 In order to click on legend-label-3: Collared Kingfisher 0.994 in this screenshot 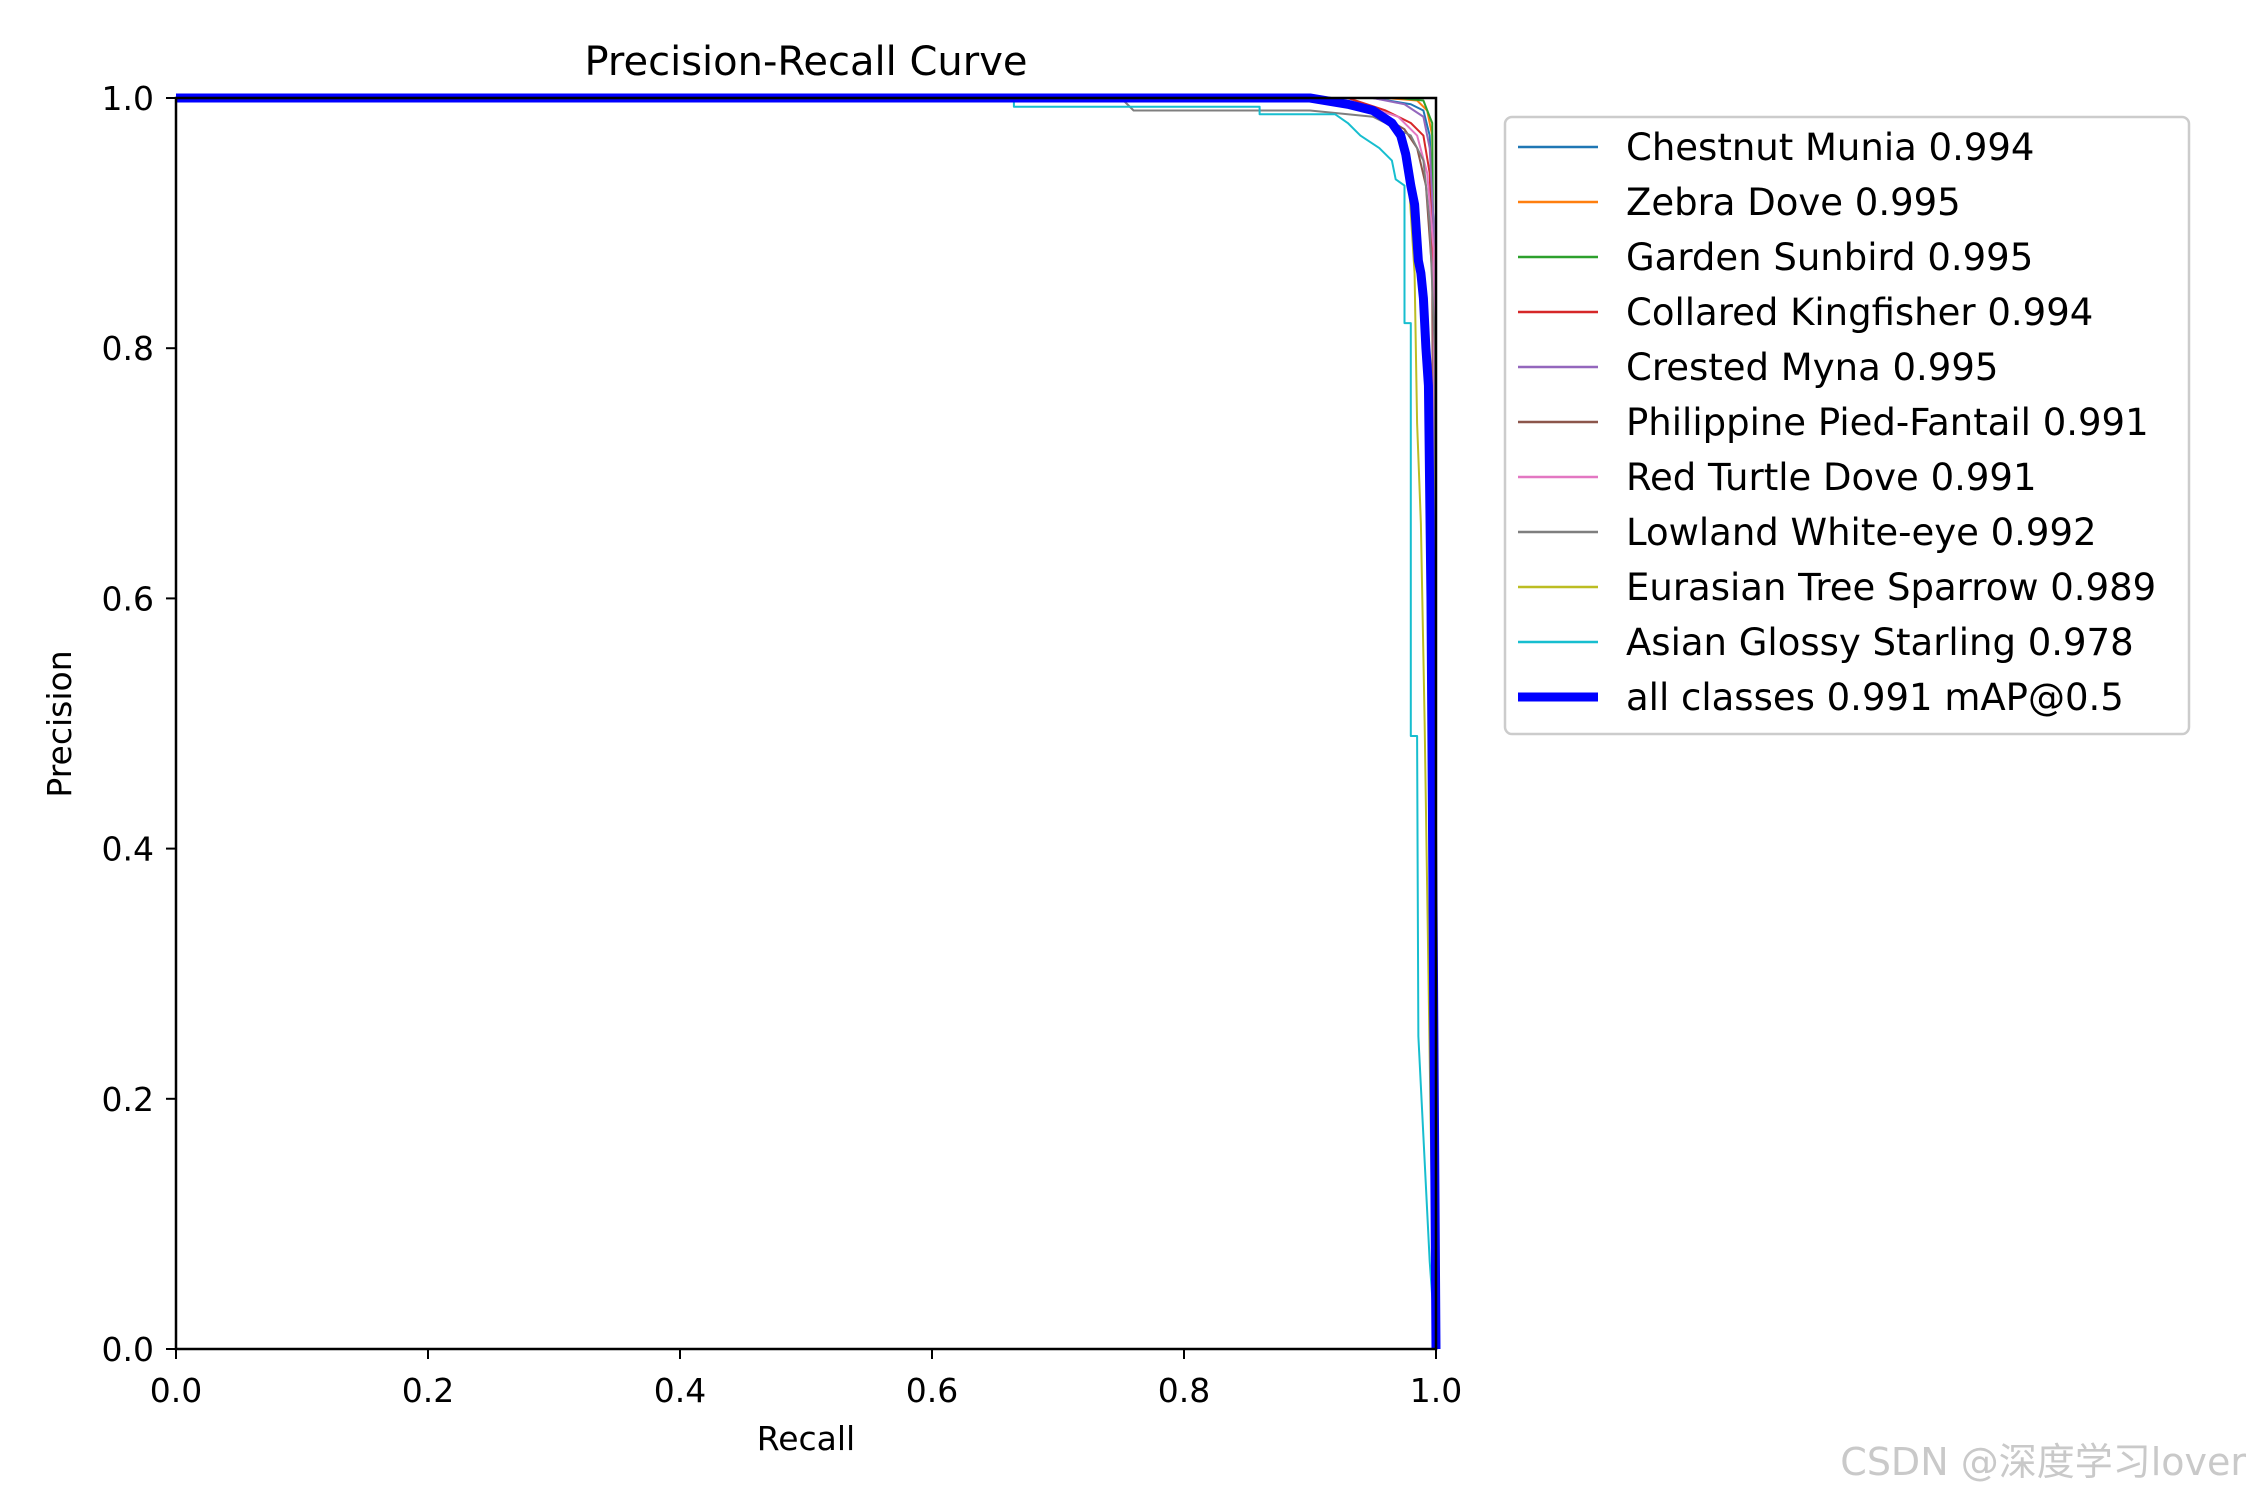, I will do `click(1859, 312)`.